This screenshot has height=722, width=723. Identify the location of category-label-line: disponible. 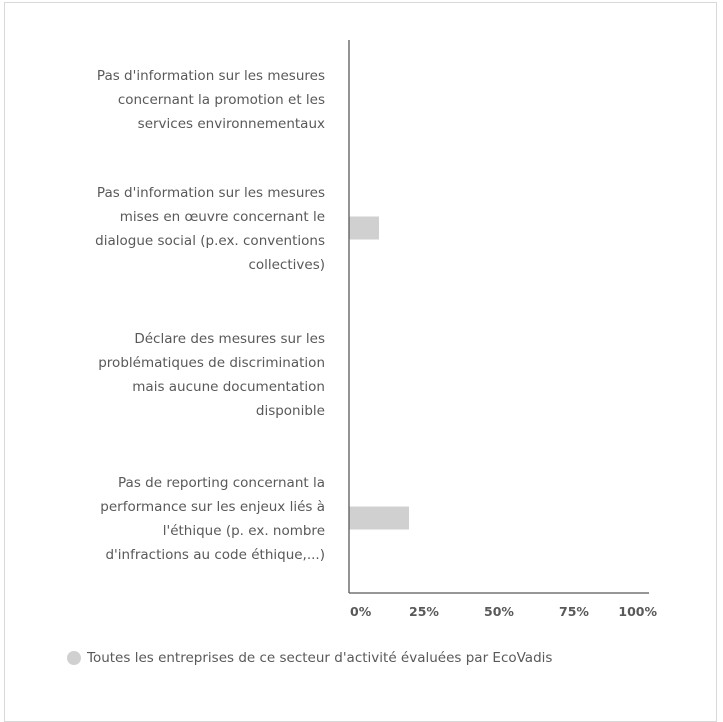
(290, 411).